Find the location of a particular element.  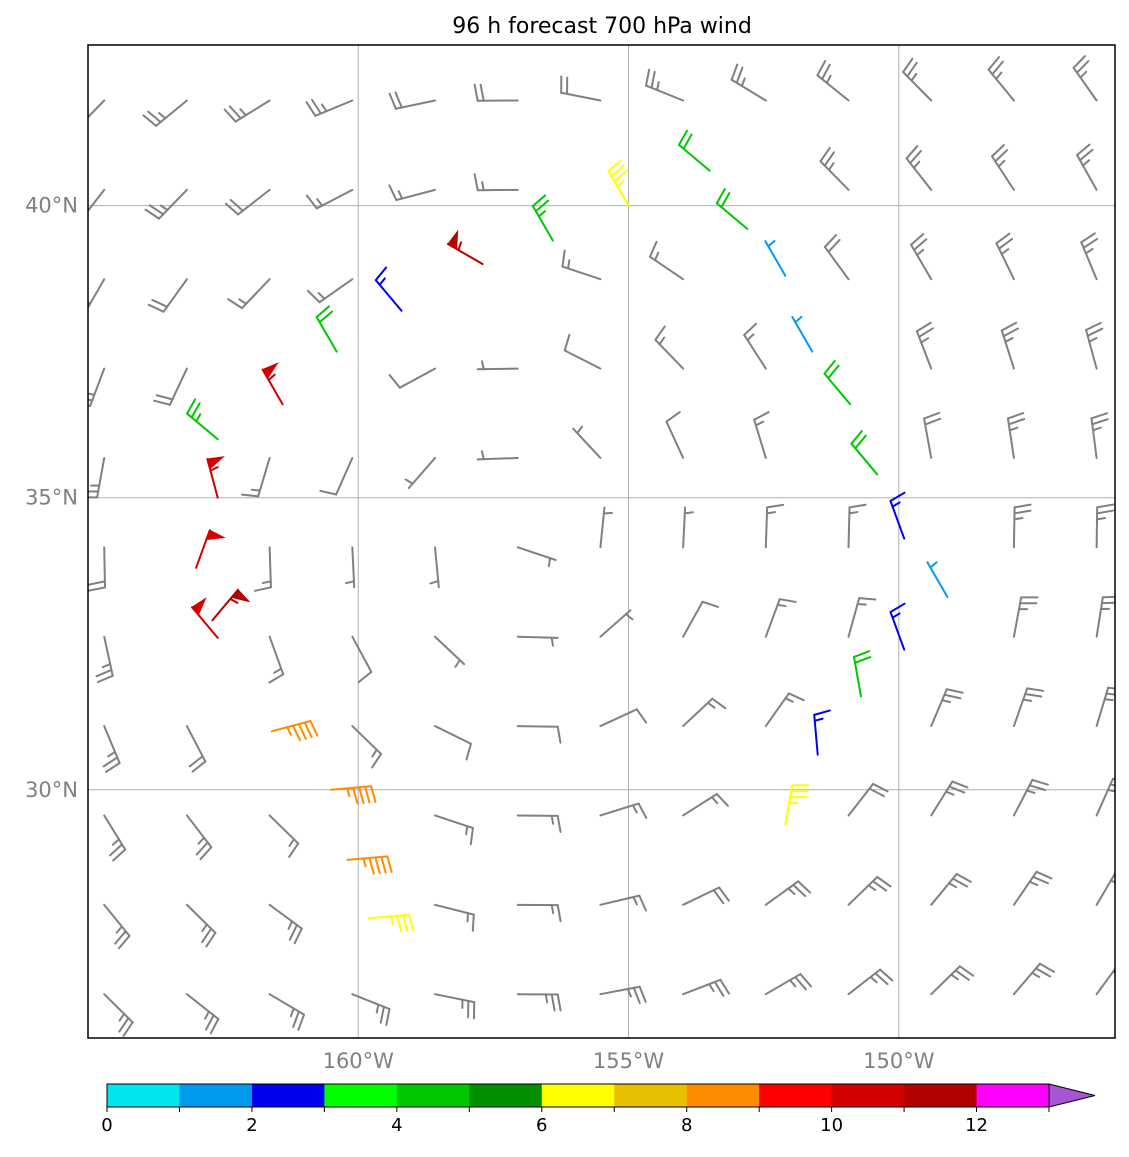

colorbar: 0 2 4 6 8 10 12 is located at coordinates (598, 1109).